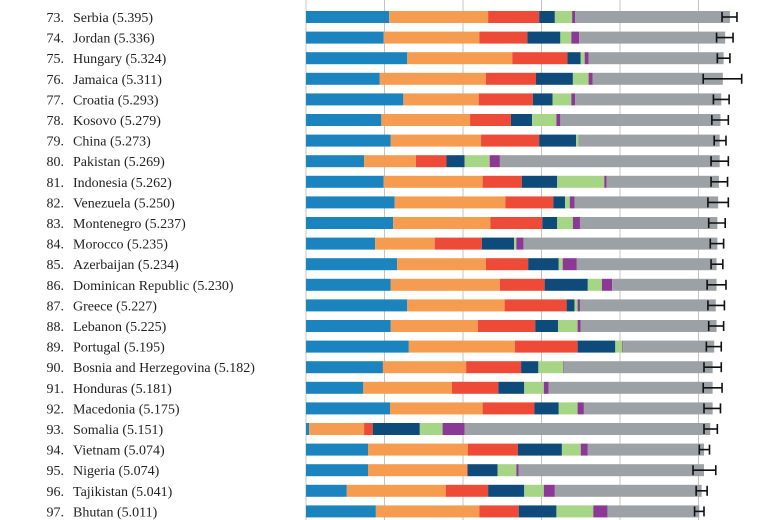 The image size is (768, 520). What do you see at coordinates (56, 203) in the screenshot?
I see `rank-label: 82.` at bounding box center [56, 203].